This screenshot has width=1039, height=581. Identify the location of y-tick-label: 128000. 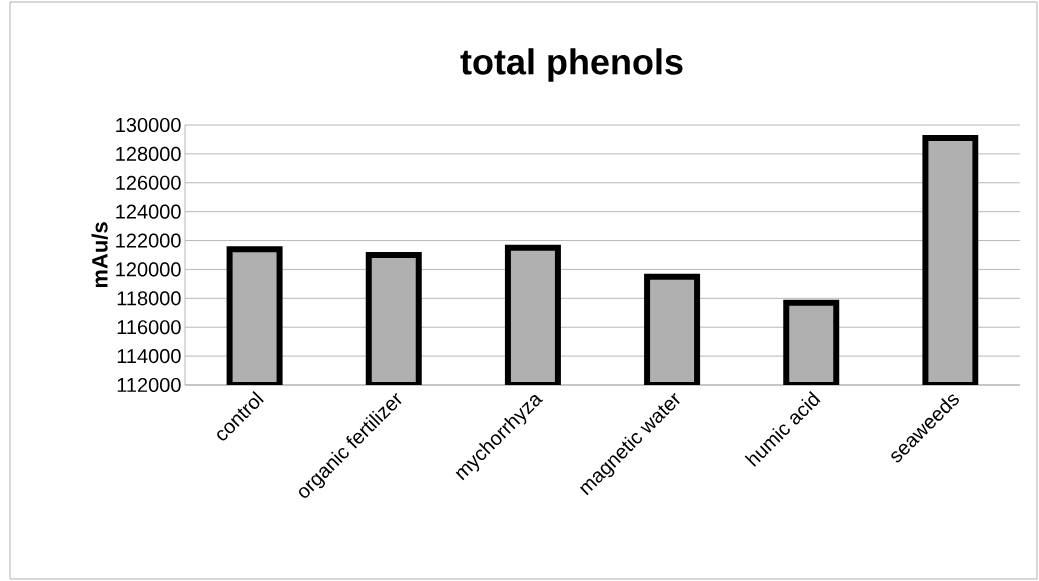
(148, 153).